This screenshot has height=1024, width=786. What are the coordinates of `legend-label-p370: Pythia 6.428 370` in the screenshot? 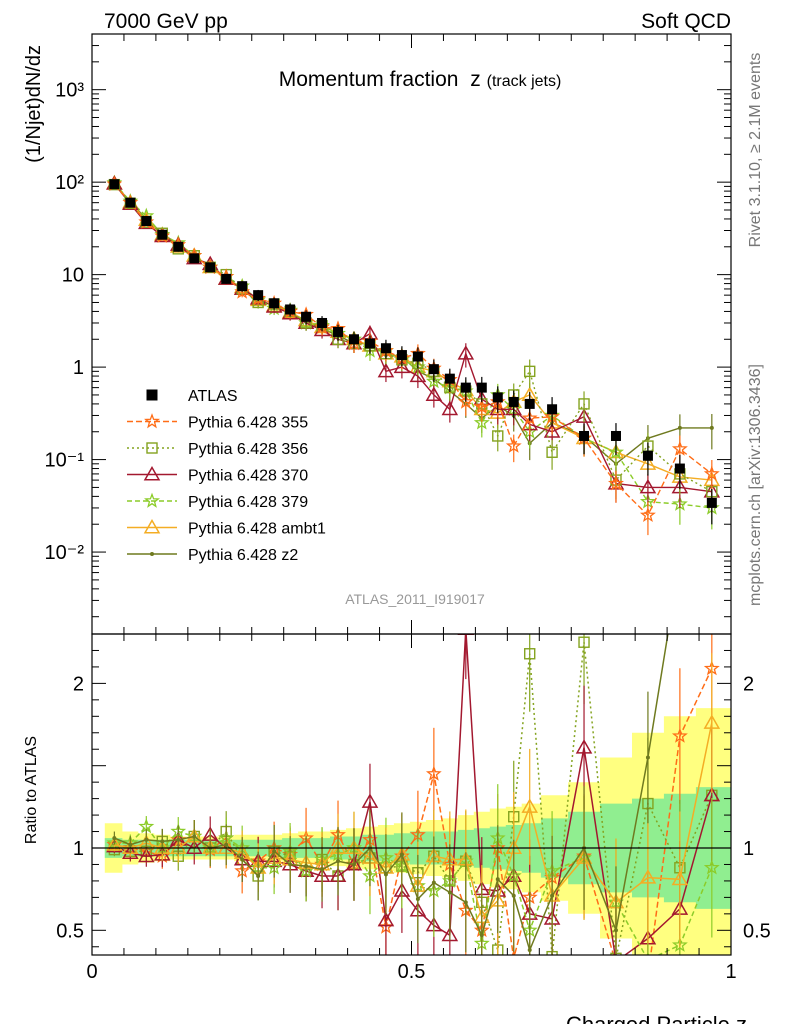 It's located at (248, 476).